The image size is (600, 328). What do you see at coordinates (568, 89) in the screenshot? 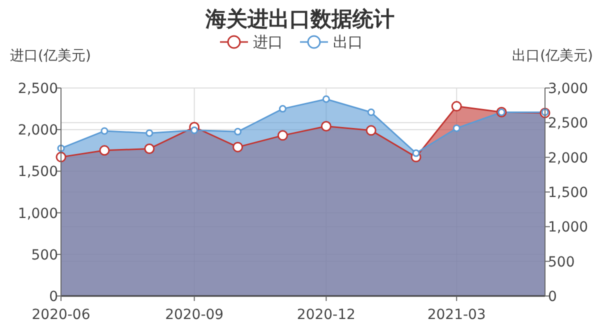
I see `y2-tick-label: 3,000` at bounding box center [568, 89].